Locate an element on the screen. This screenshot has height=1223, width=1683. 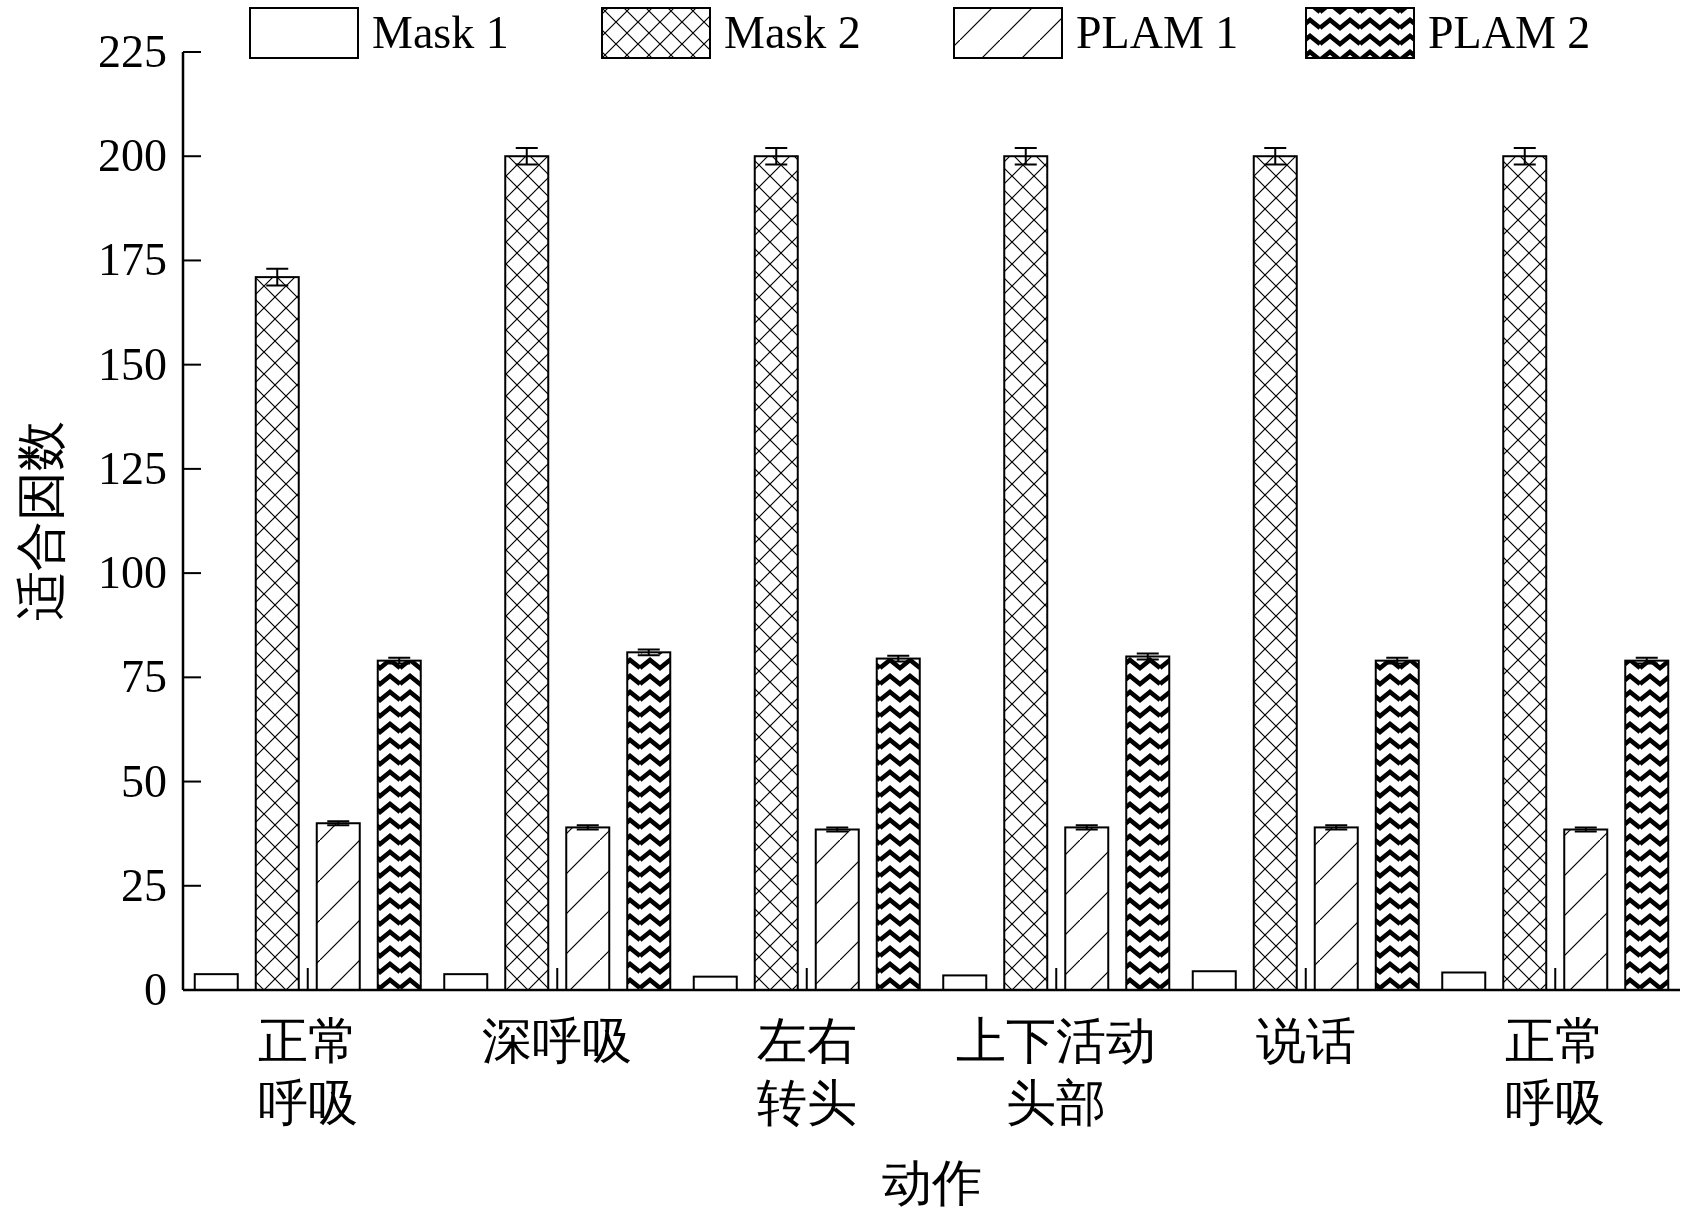
legend-label: Mask 1 is located at coordinates (440, 32).